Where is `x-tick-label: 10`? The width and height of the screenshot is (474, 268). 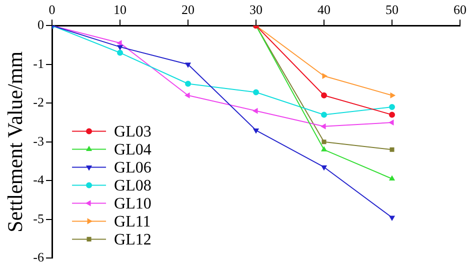 x-tick-label: 10 is located at coordinates (120, 10).